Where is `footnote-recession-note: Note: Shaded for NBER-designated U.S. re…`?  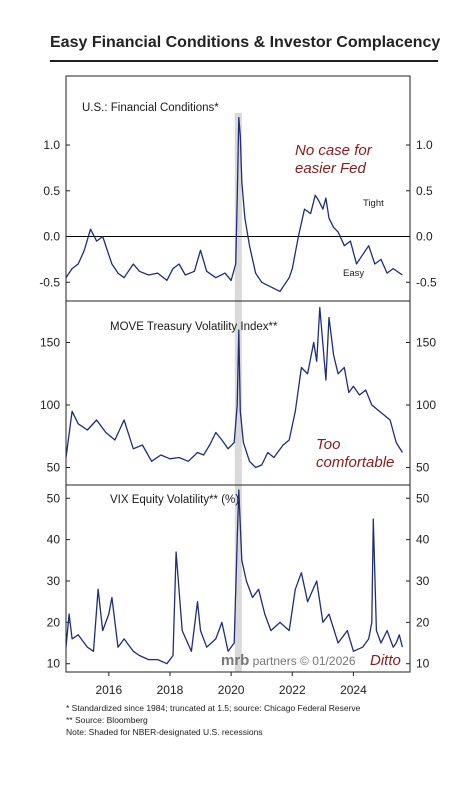
footnote-recession-note: Note: Shaded for NBER-designated U.S. re… is located at coordinates (164, 732).